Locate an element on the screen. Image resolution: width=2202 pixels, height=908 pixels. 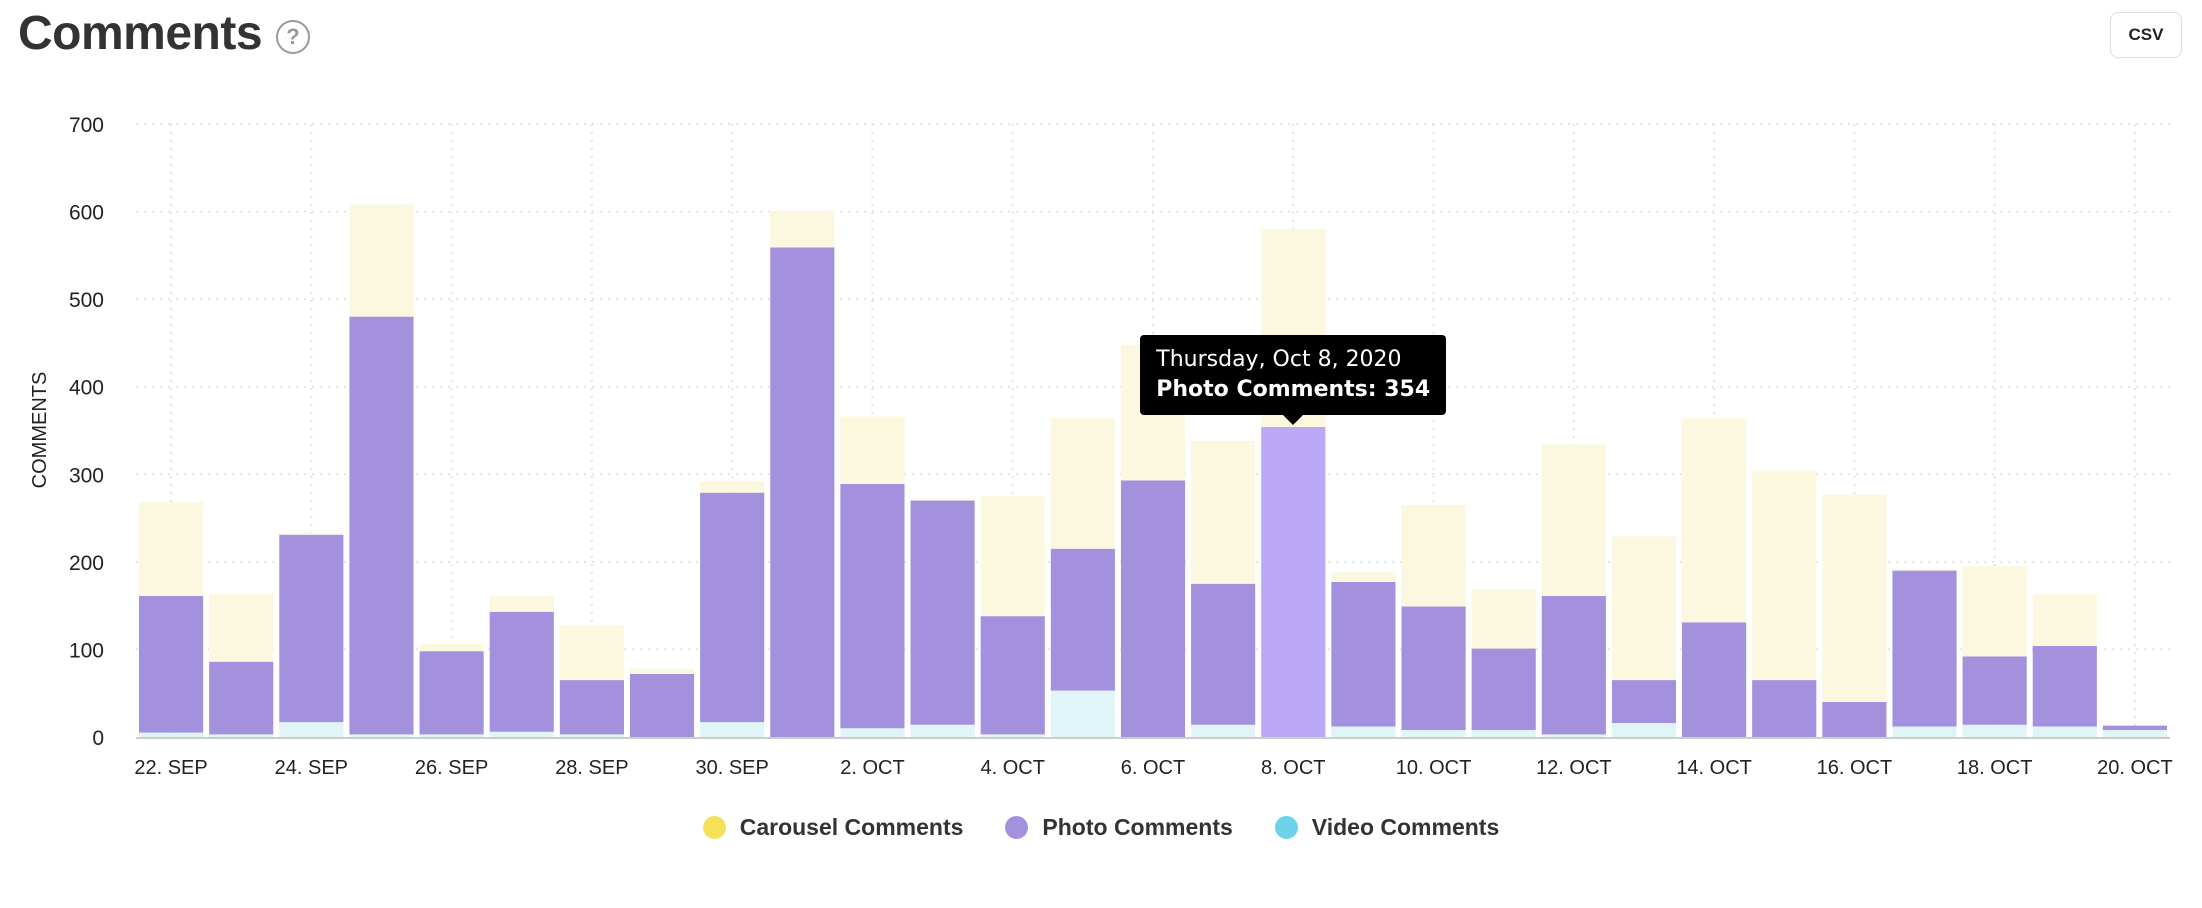
legend-item-video: Video Comments is located at coordinates (1387, 827).